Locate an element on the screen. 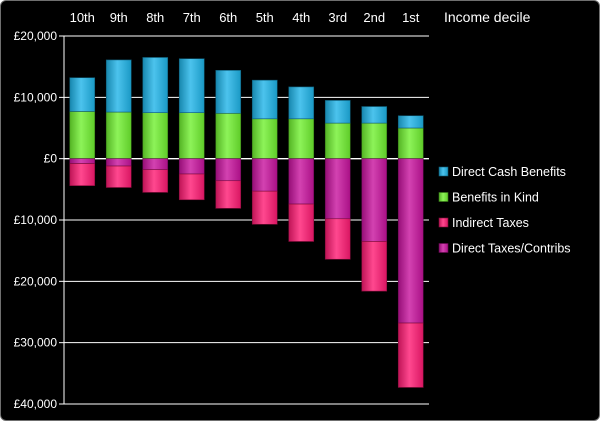 Image resolution: width=600 pixels, height=421 pixels. bar-direct-taxes-contribs-2nd is located at coordinates (374, 200).